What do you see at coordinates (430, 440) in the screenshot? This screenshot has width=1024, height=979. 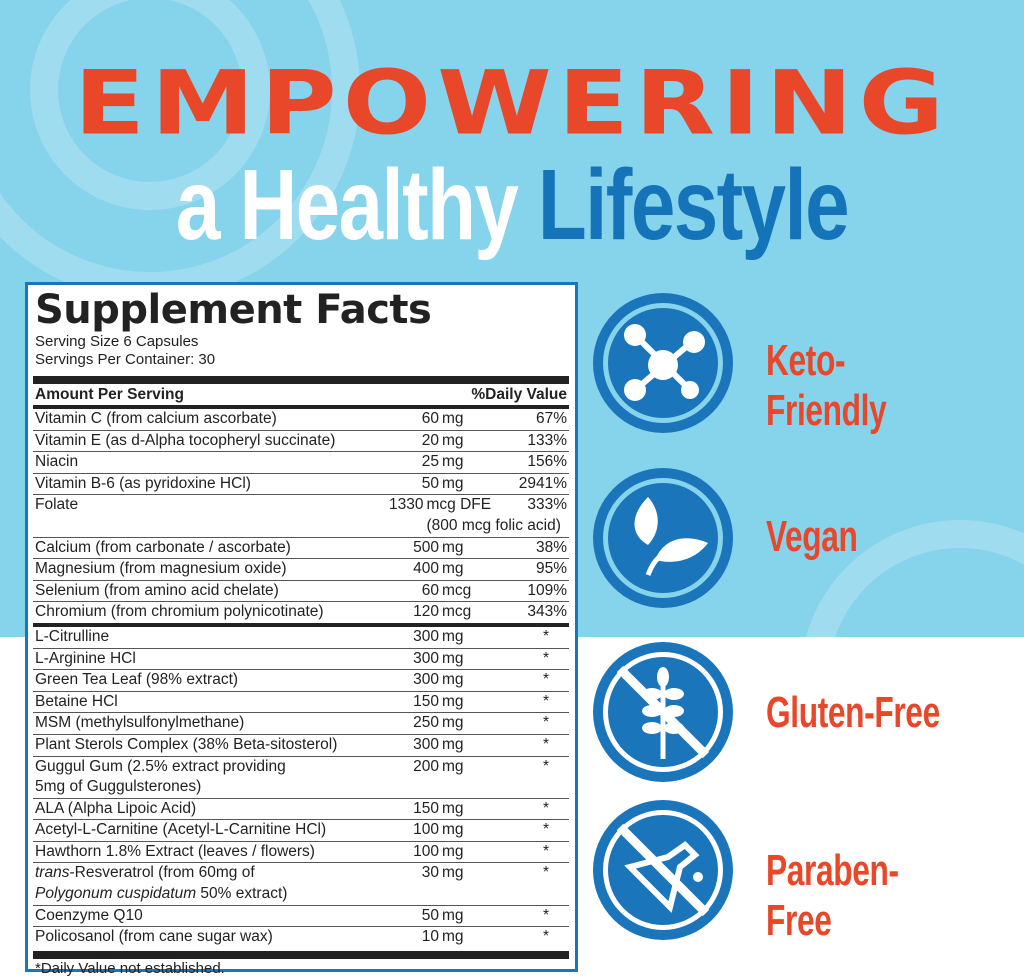 I see `amount-number: 20` at bounding box center [430, 440].